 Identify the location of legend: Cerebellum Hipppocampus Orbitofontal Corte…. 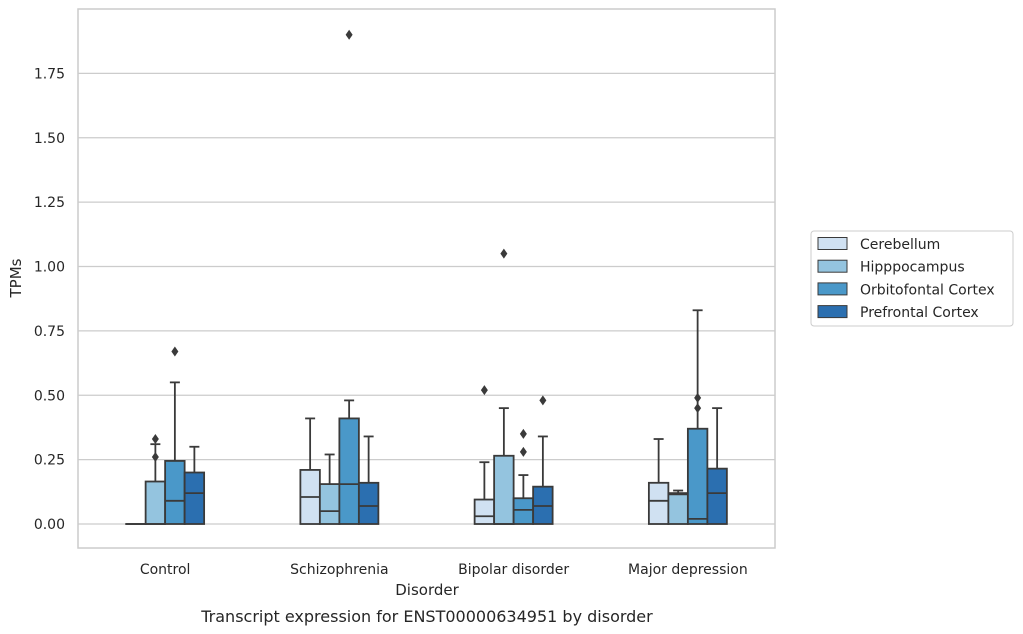
(912, 278).